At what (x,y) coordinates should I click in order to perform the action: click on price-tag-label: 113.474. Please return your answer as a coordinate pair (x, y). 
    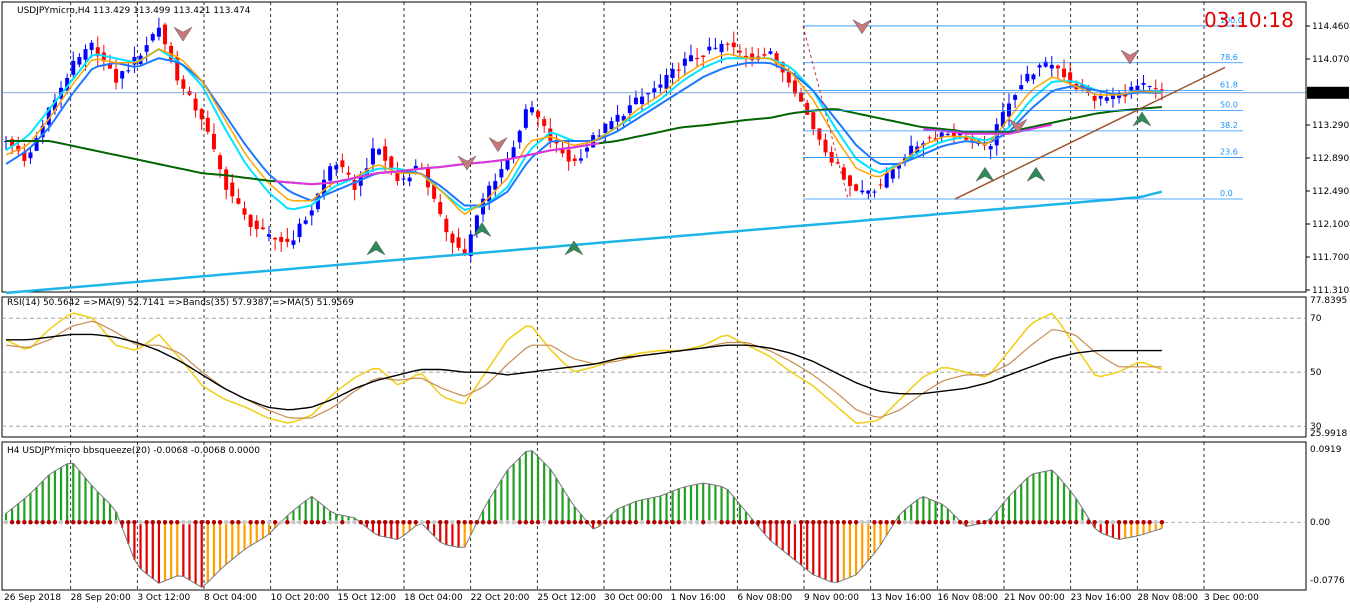
    Looking at the image, I should click on (1328, 94).